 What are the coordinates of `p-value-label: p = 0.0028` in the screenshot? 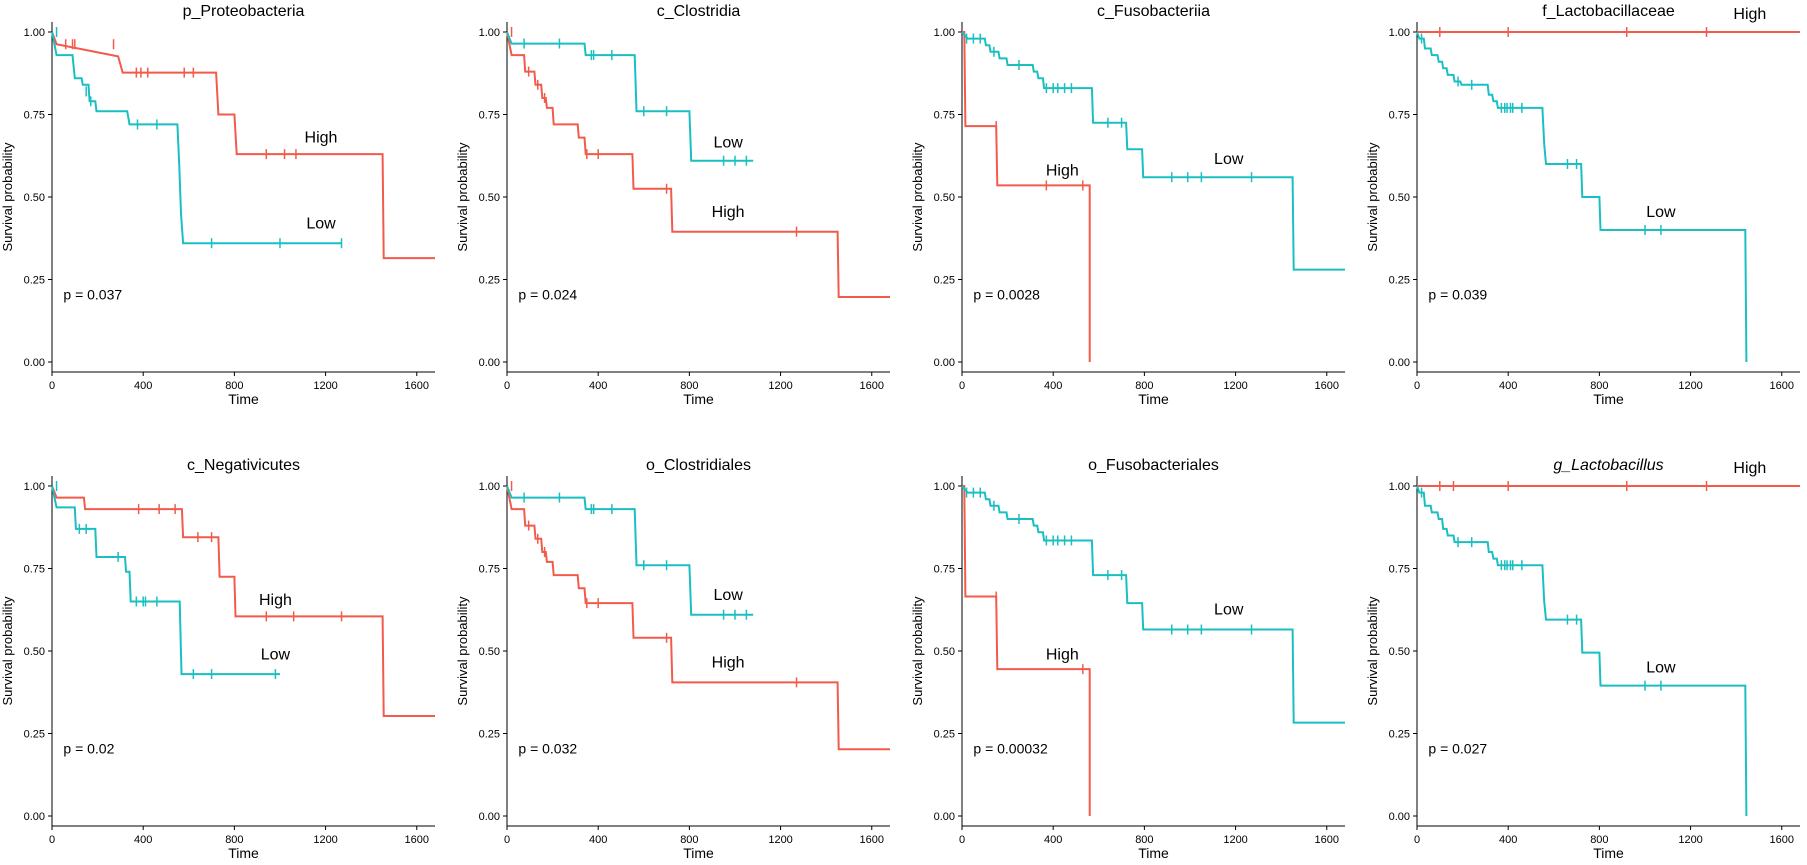 It's located at (1006, 294).